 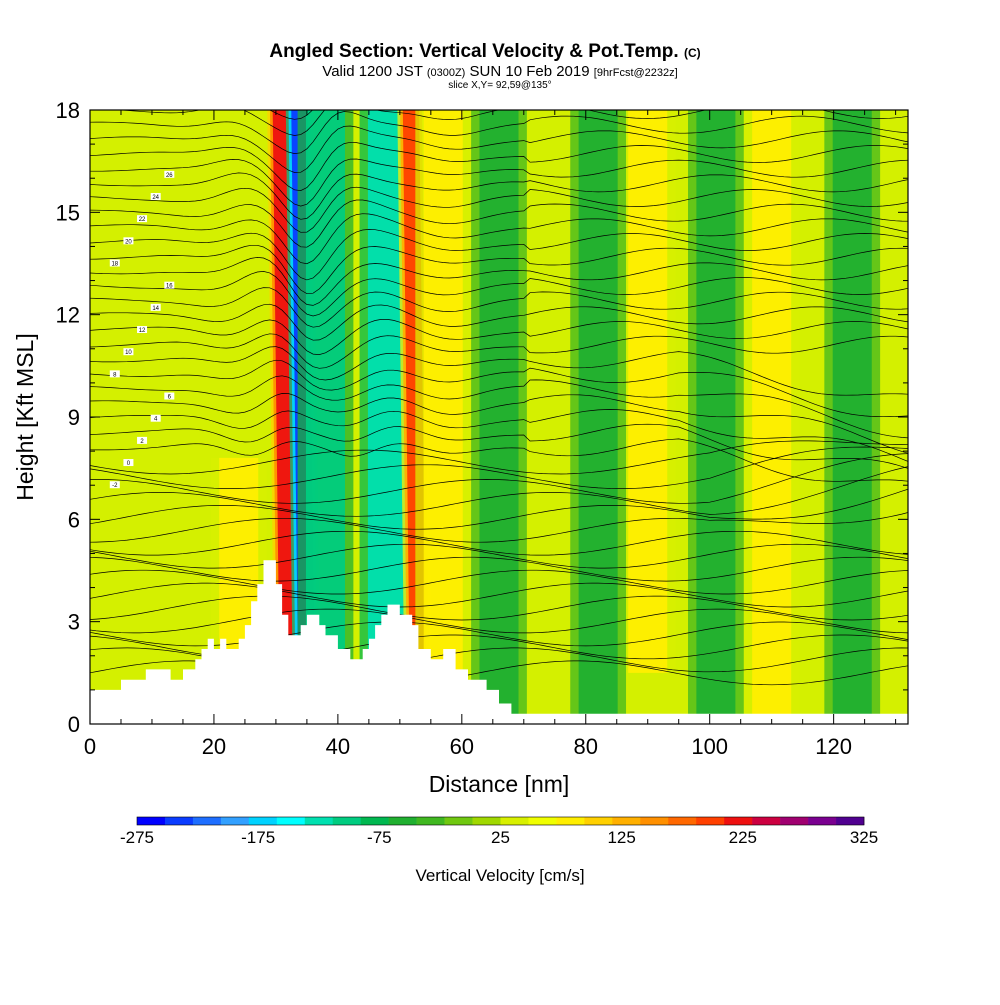 I want to click on contour-label: 0, so click(x=129, y=464).